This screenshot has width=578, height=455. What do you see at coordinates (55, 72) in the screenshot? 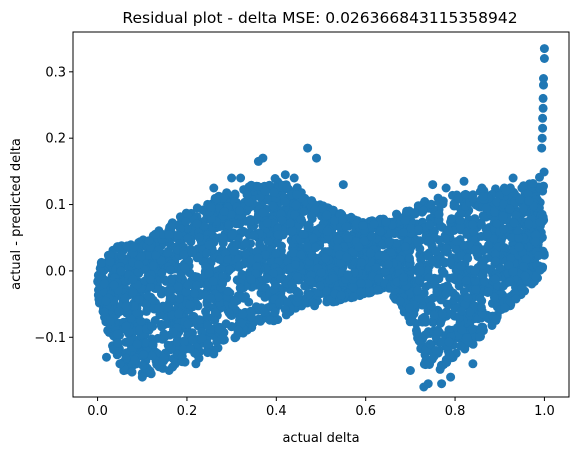
I see `y-tick-label: 0.3` at bounding box center [55, 72].